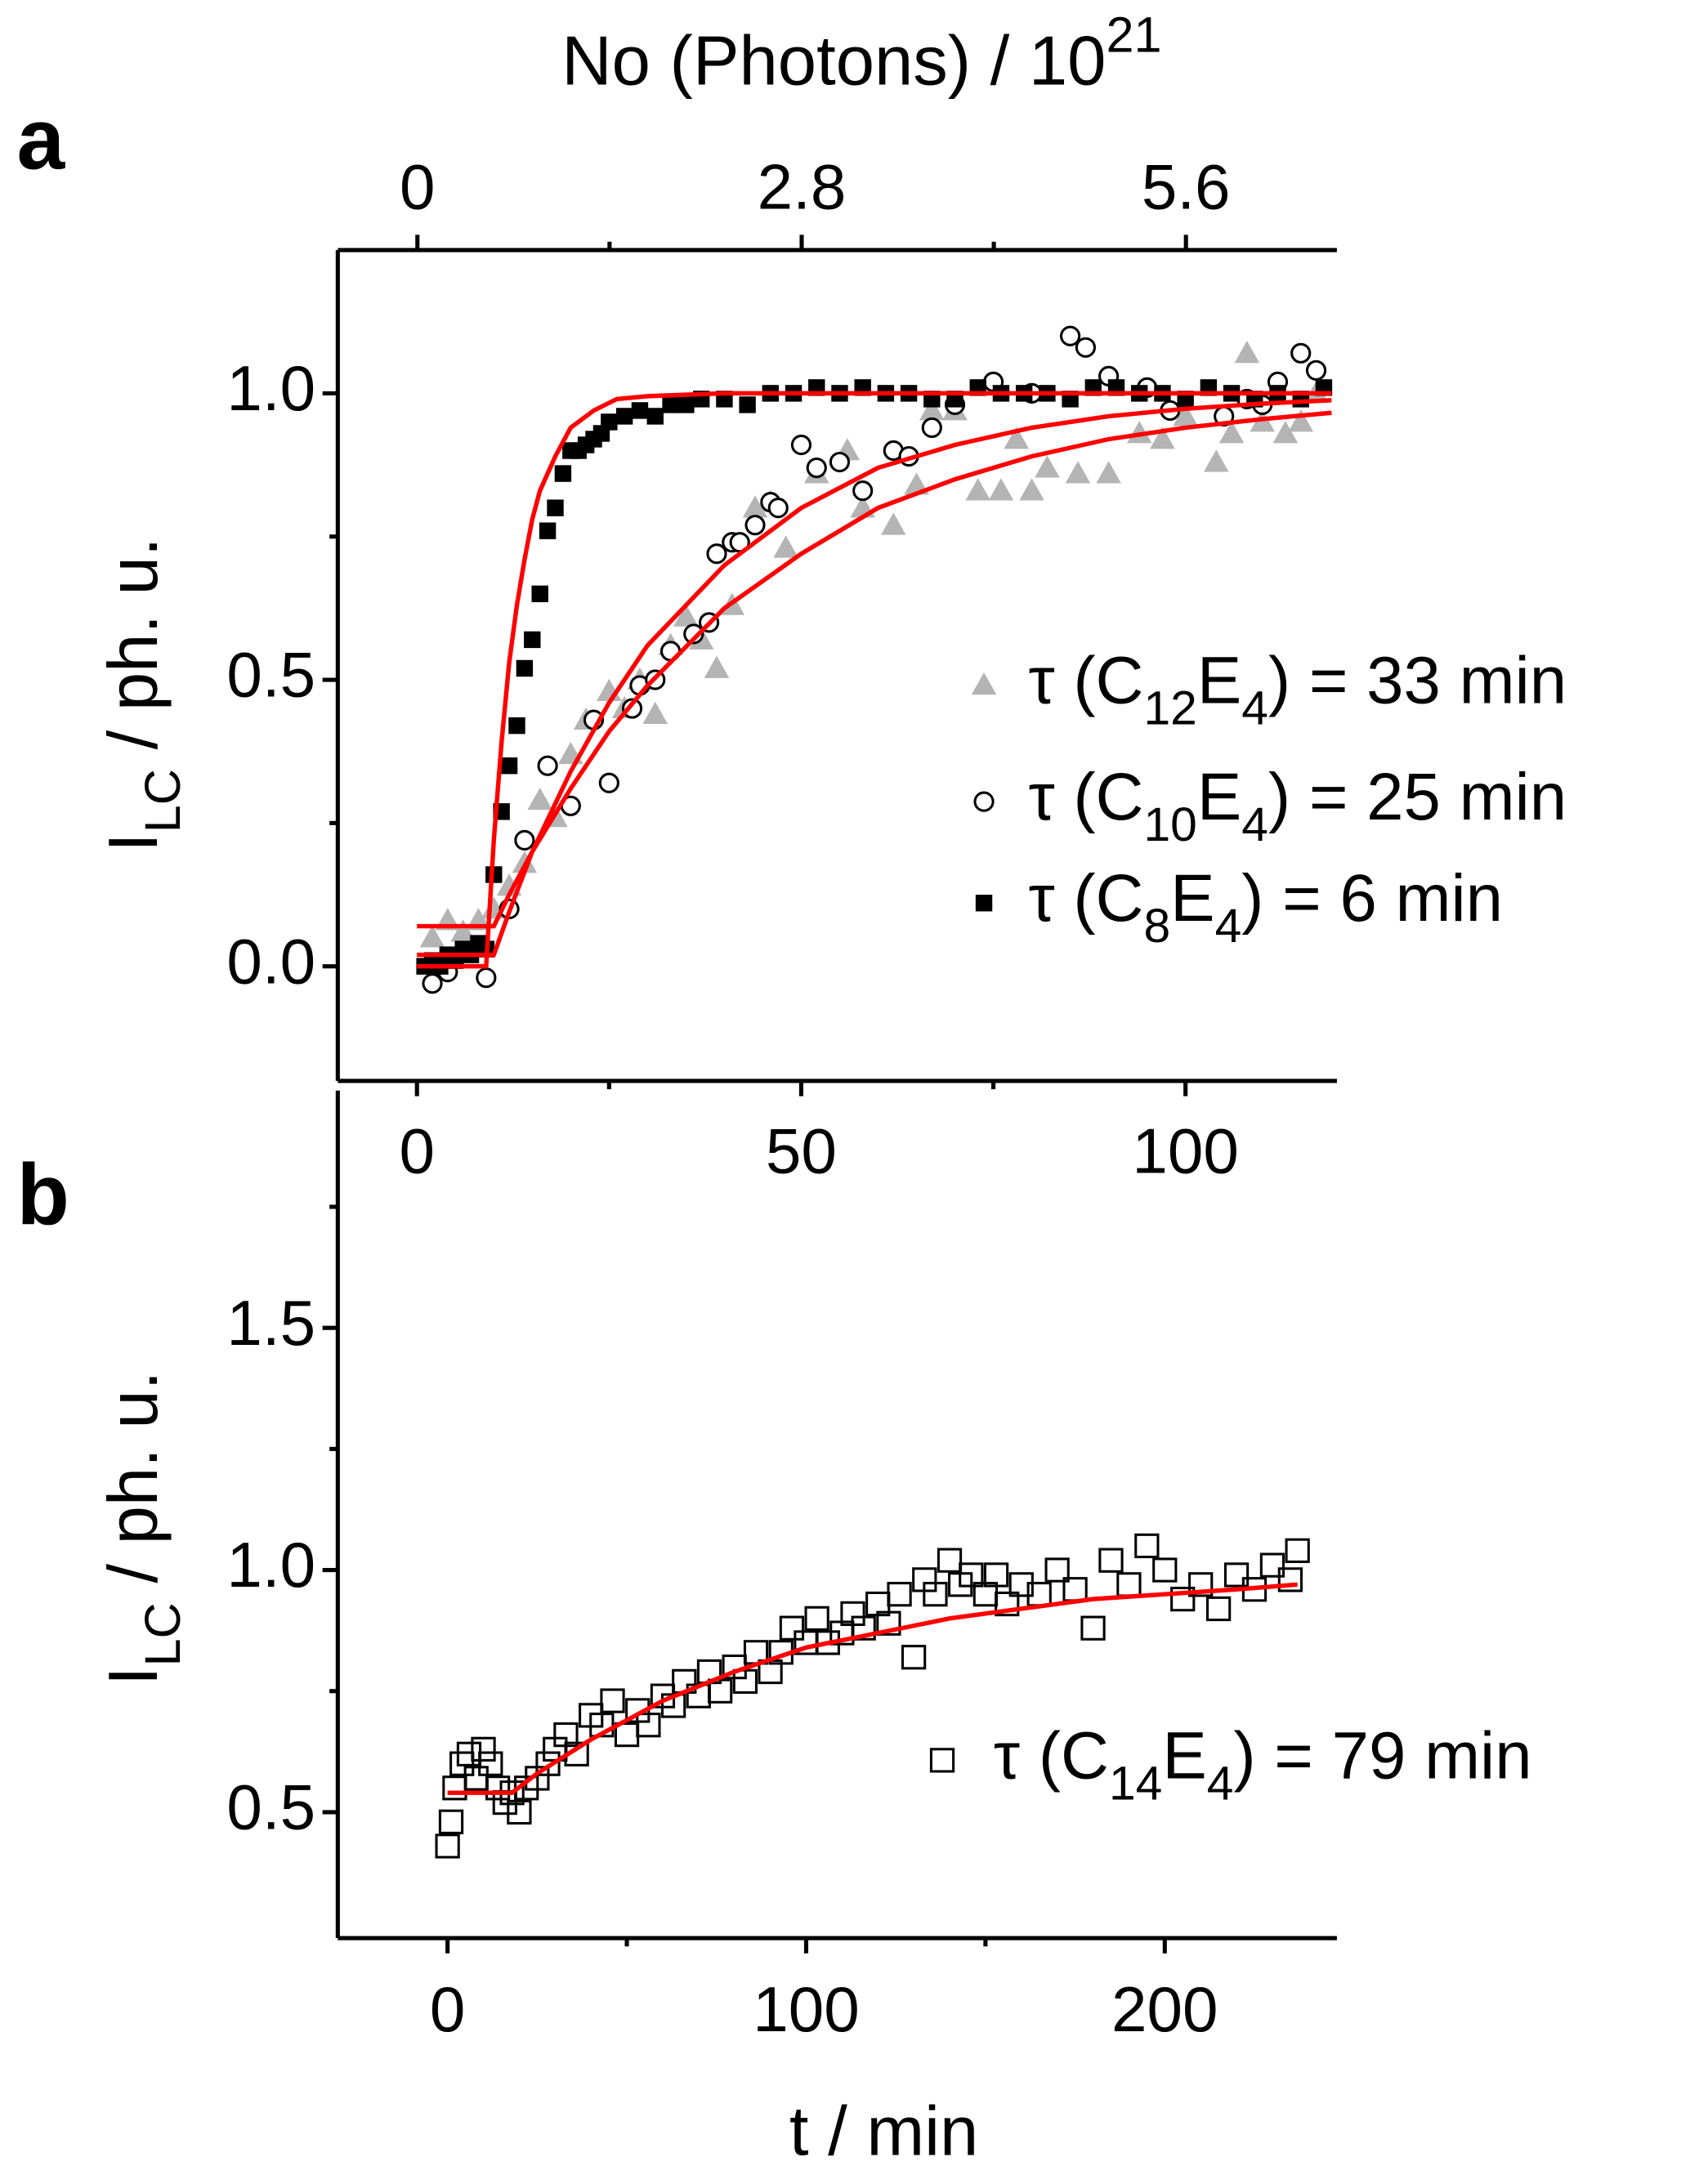 The height and width of the screenshot is (2184, 1690). What do you see at coordinates (270, 1807) in the screenshot?
I see `y-tick-label: 0.5` at bounding box center [270, 1807].